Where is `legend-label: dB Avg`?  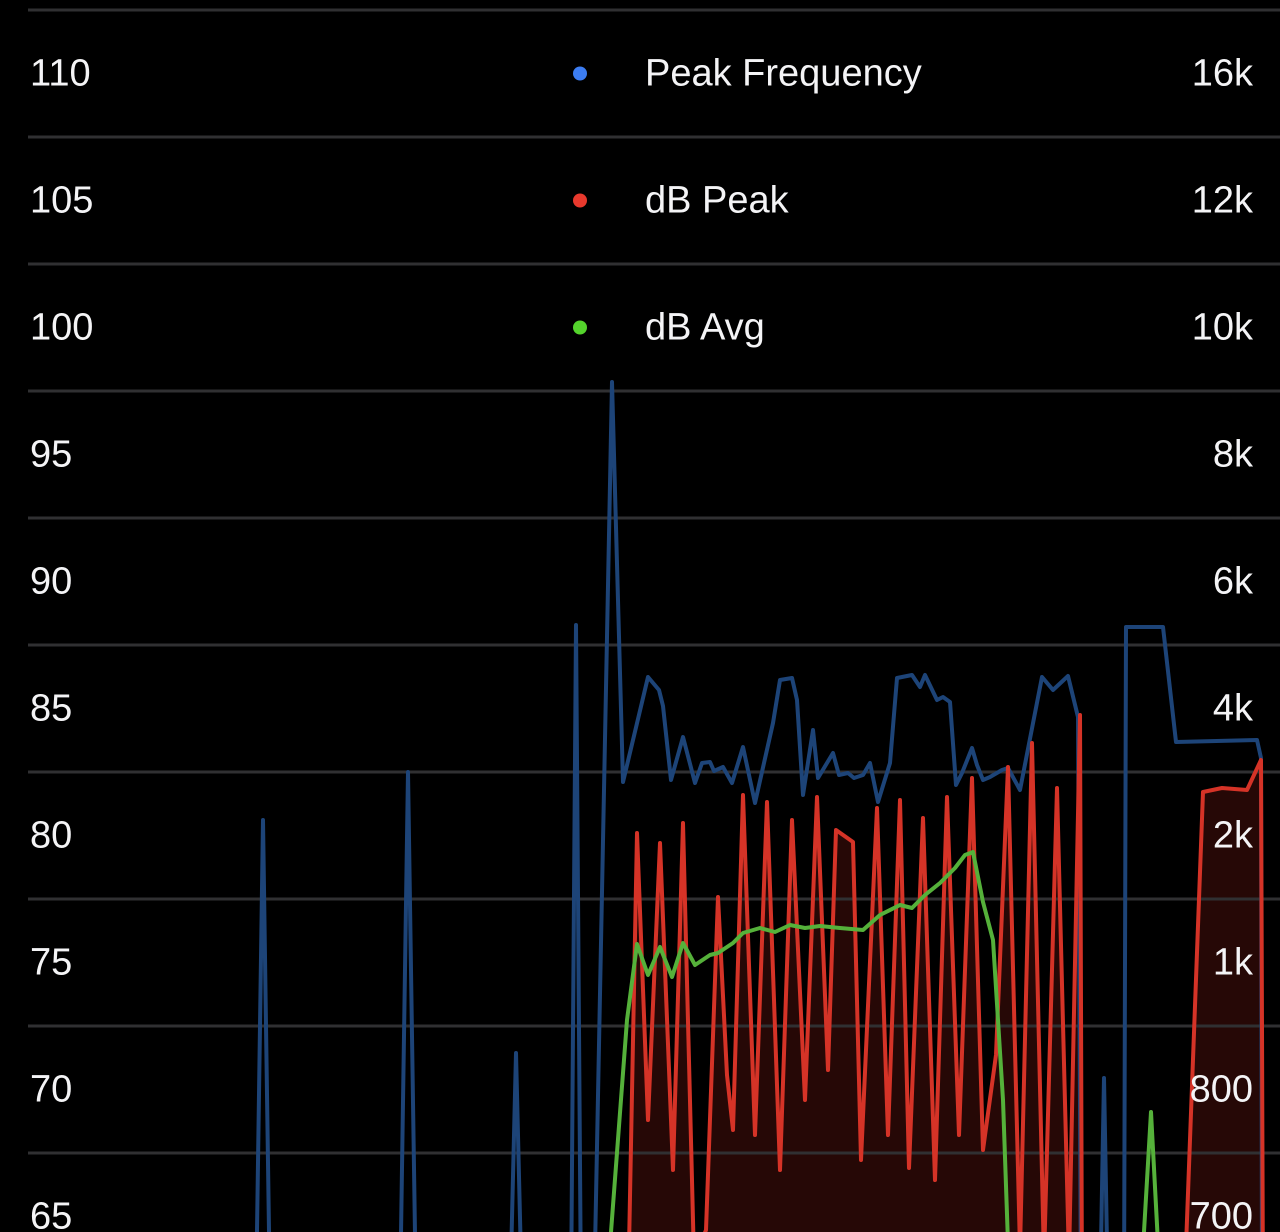
legend-label: dB Avg is located at coordinates (705, 328).